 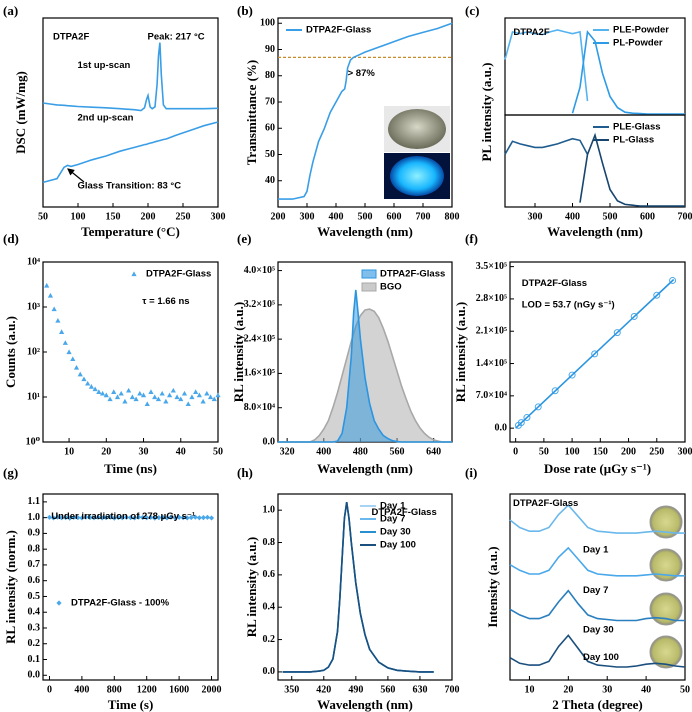 I want to click on x-tick-label: 800, so click(x=452, y=216).